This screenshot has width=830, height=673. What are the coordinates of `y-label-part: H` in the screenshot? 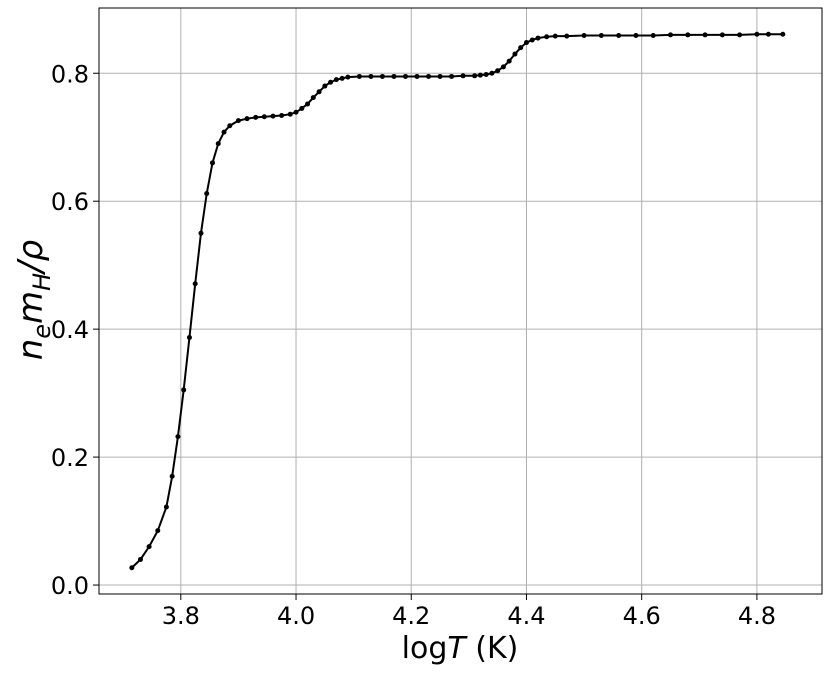 It's located at (42, 282).